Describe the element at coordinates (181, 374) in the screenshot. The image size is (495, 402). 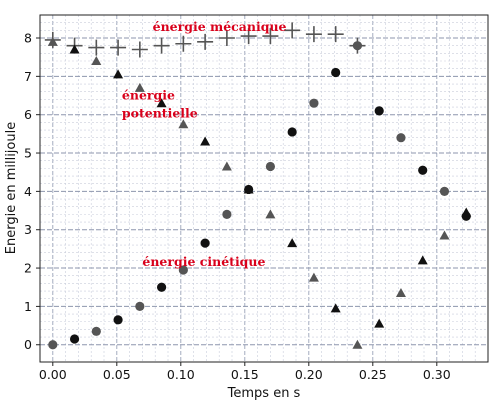
I see `x-tick-label: 0.10` at that location.